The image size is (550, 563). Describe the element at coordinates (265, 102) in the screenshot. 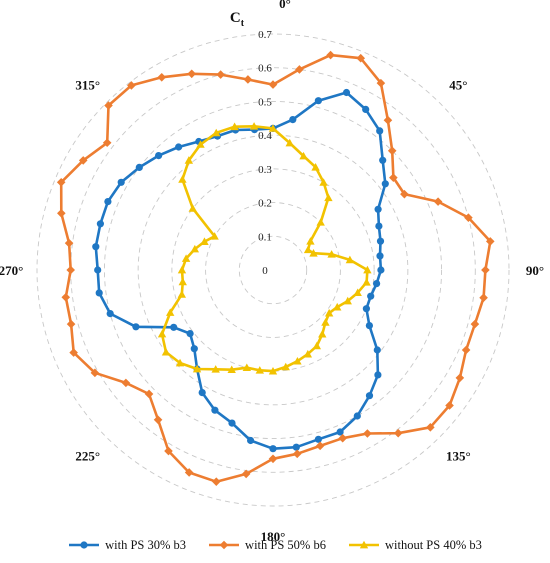

I see `radial-tick-label: 0.5` at that location.